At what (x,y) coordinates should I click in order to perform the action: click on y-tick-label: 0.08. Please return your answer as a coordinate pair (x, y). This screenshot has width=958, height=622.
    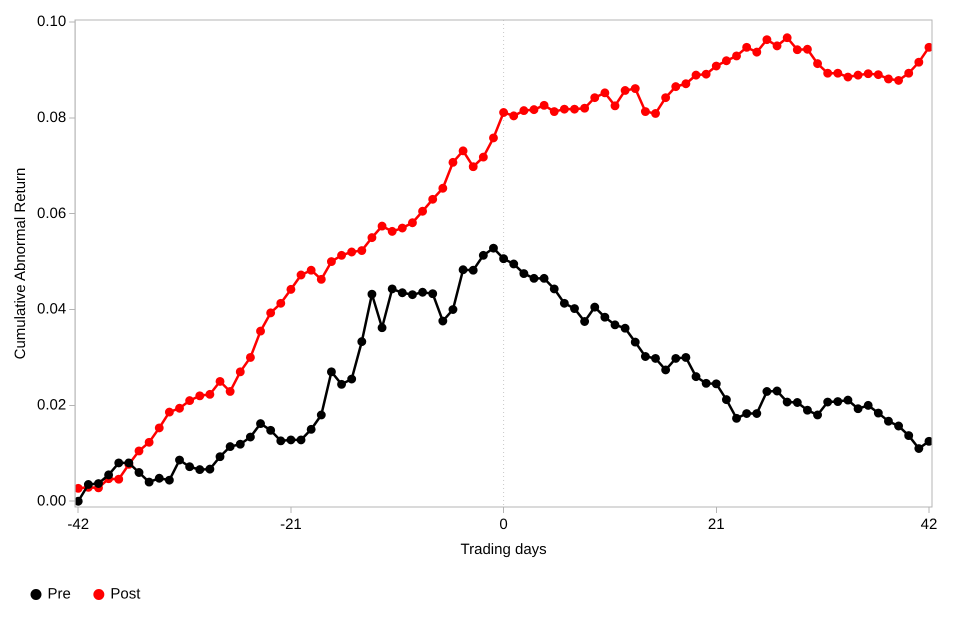
    Looking at the image, I should click on (51, 117).